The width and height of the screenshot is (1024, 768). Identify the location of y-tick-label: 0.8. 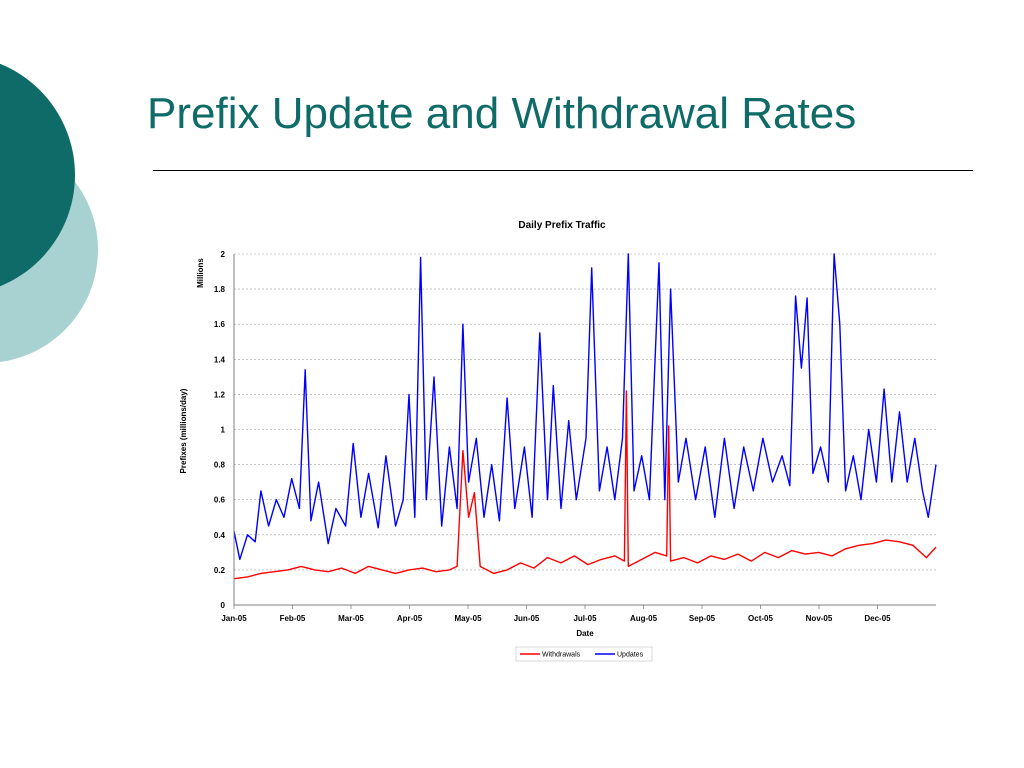
(220, 465).